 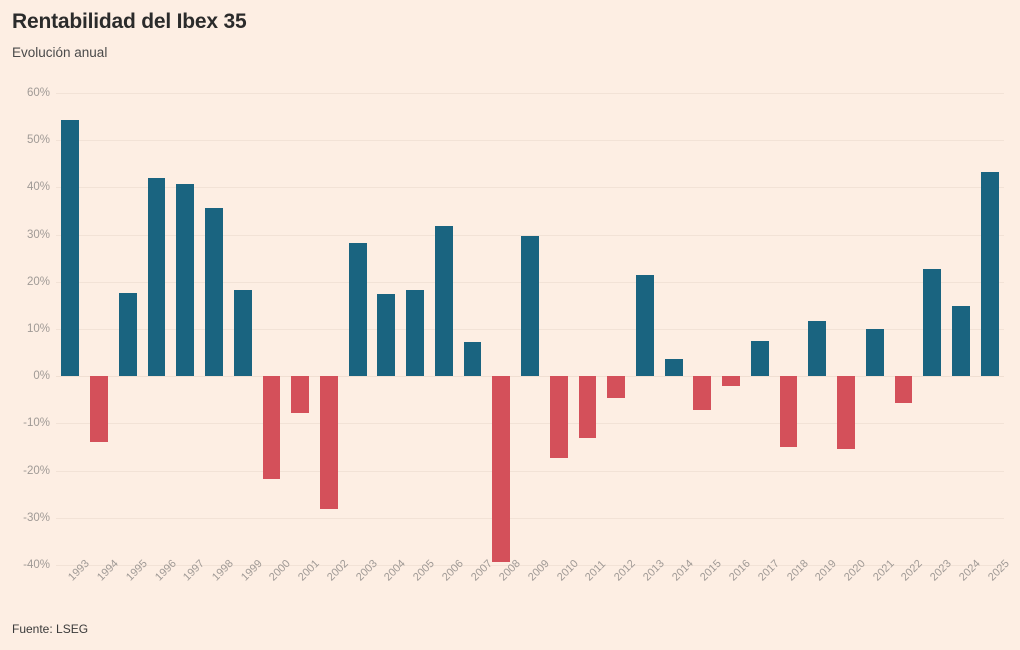 I want to click on x-axis-tick-label: 1995, so click(x=136, y=570).